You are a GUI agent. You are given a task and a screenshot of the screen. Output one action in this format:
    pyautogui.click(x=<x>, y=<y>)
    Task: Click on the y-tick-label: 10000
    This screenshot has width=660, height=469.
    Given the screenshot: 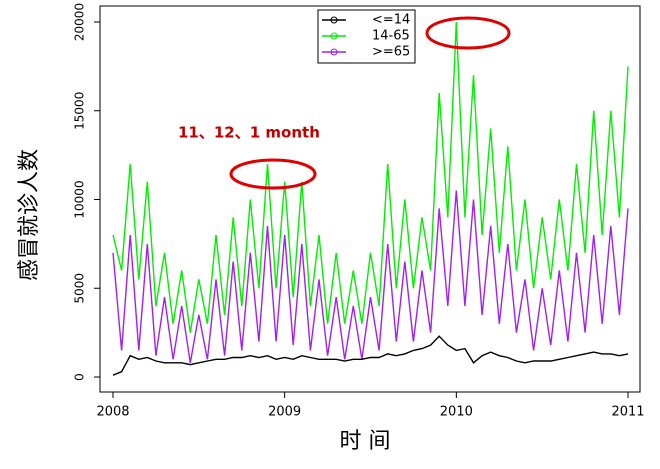 What is the action you would take?
    pyautogui.click(x=80, y=199)
    